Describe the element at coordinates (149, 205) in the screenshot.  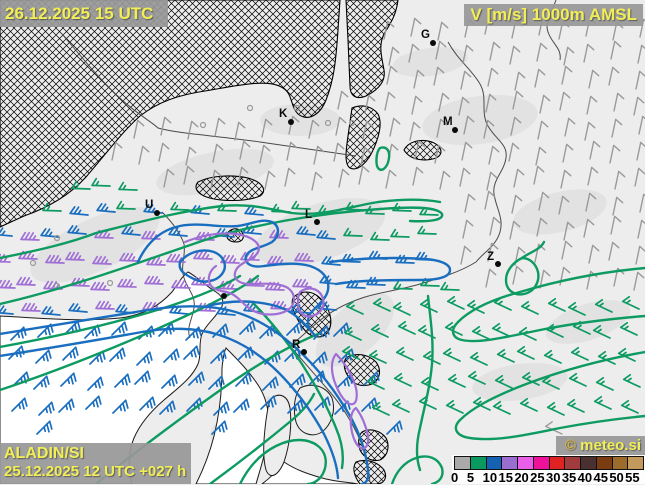
I see `city-label: U` at that location.